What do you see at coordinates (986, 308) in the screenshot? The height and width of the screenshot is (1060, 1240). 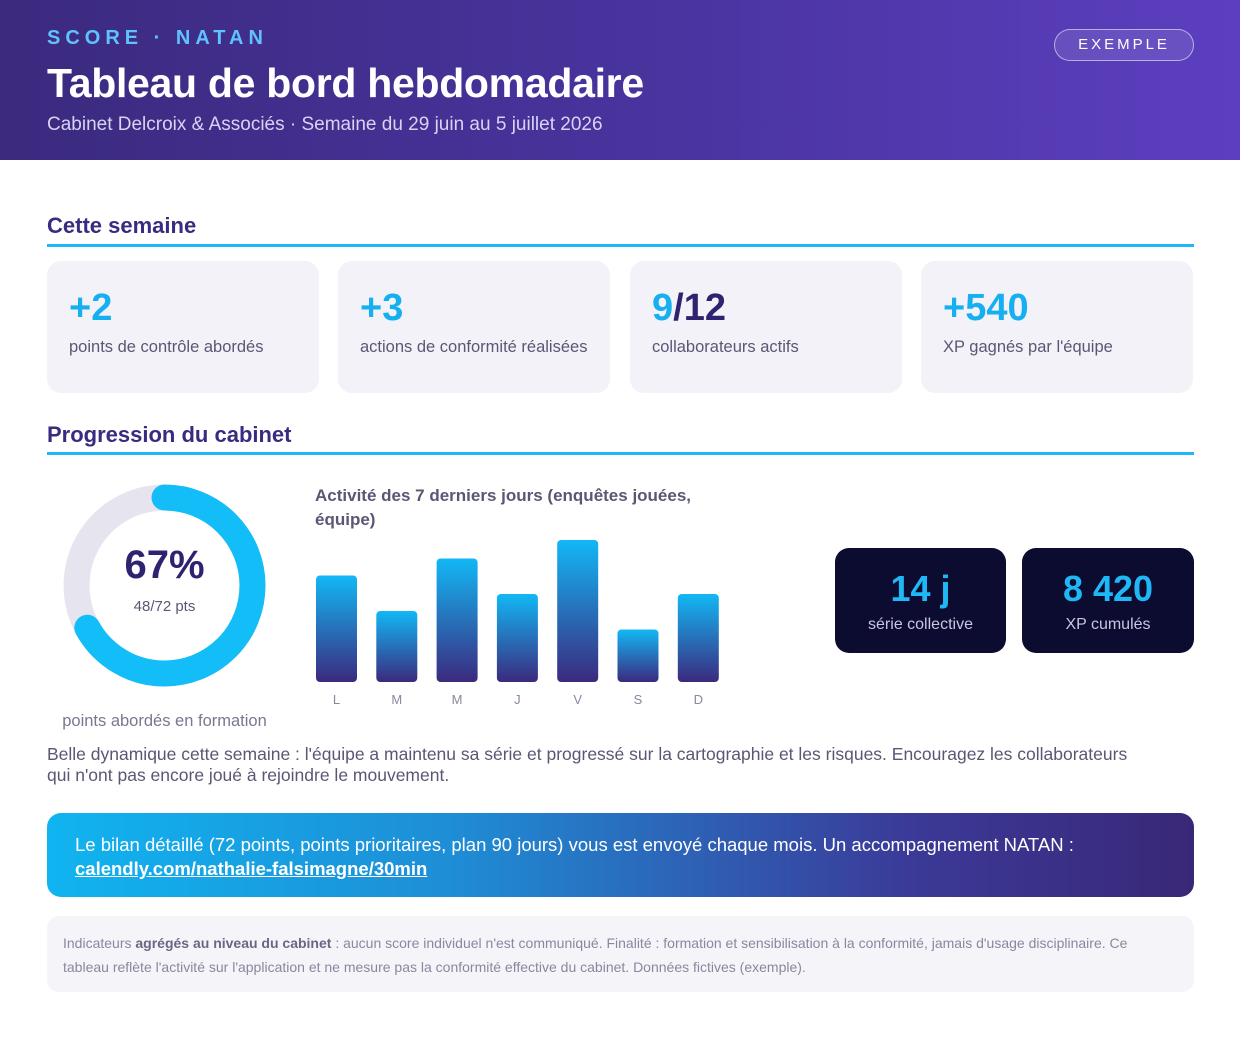 I see `kpi-value: +540` at bounding box center [986, 308].